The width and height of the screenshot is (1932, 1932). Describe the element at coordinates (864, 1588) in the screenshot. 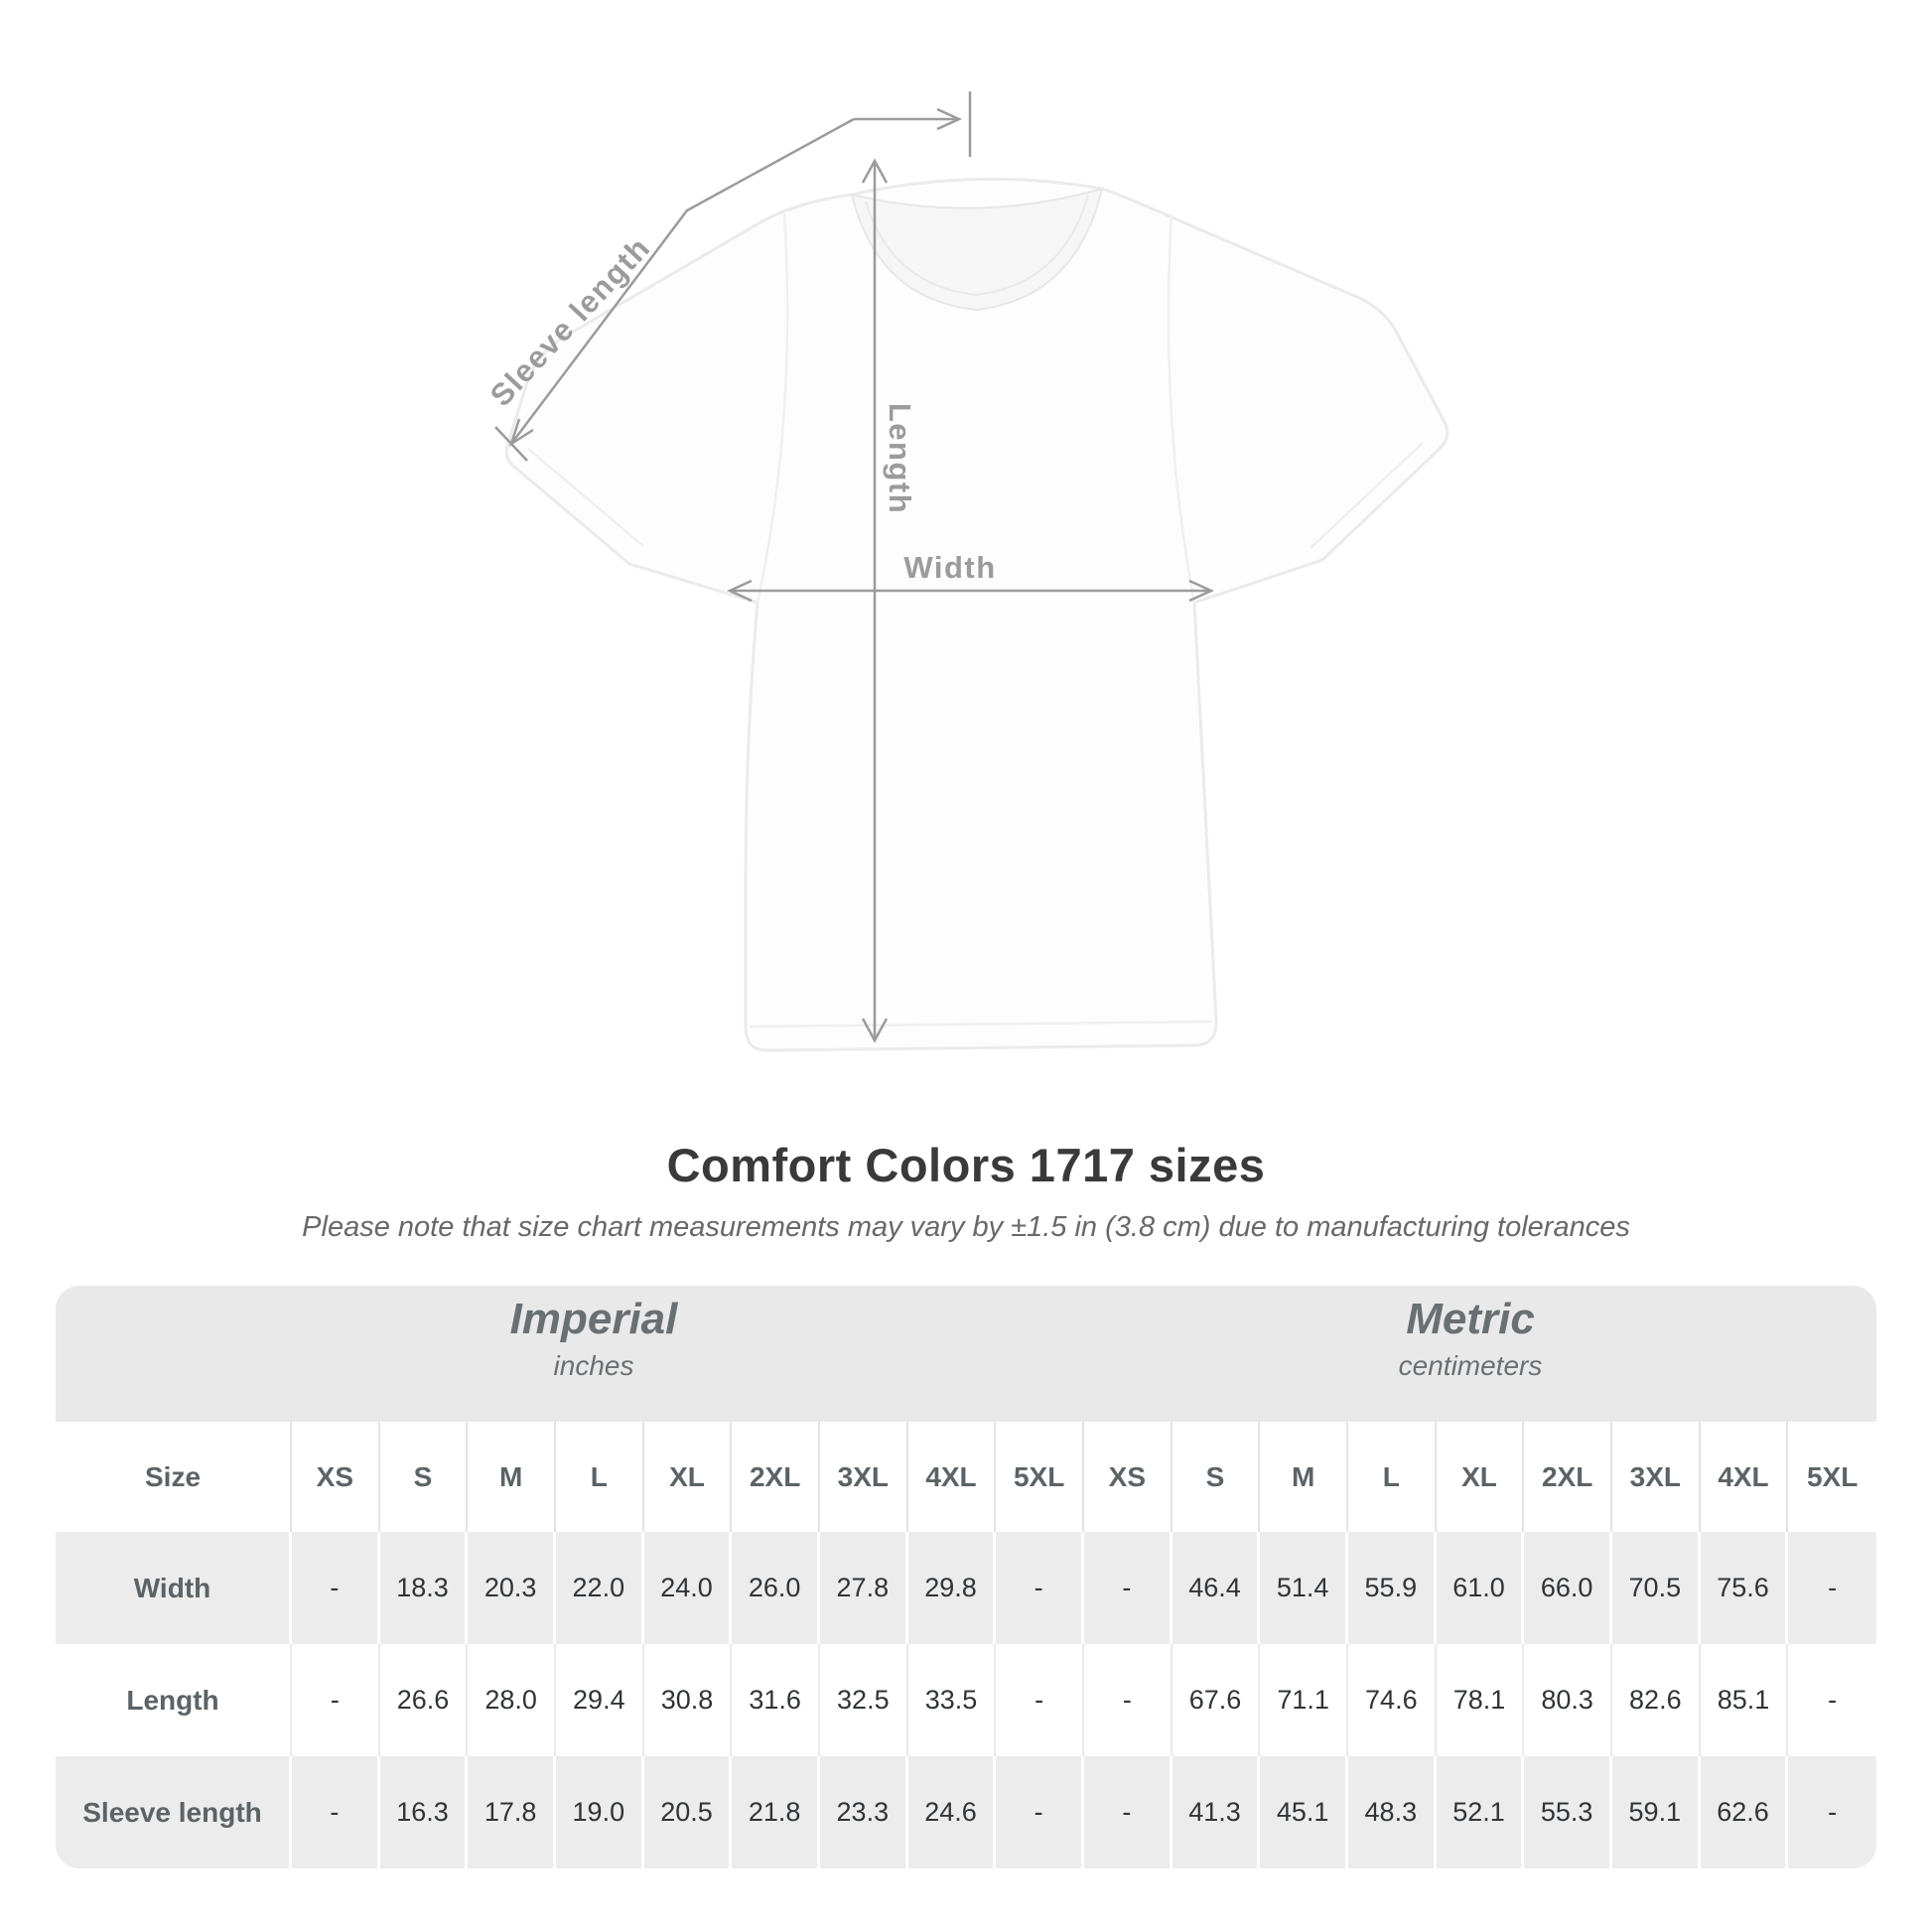

I see `value-cell: 27.8` at that location.